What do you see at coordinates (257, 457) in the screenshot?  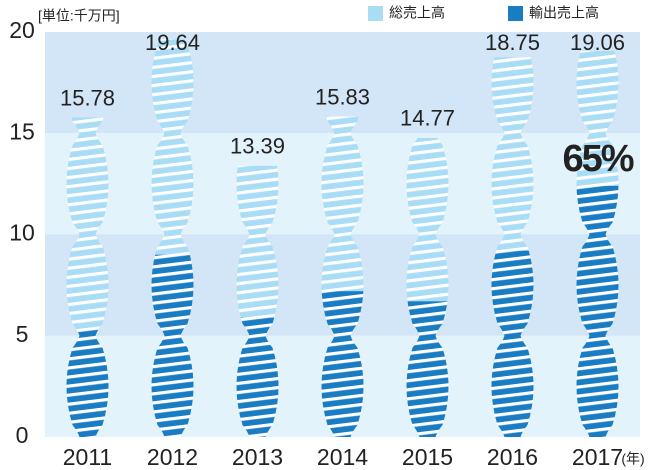 I see `x-tick-label: 2013` at bounding box center [257, 457].